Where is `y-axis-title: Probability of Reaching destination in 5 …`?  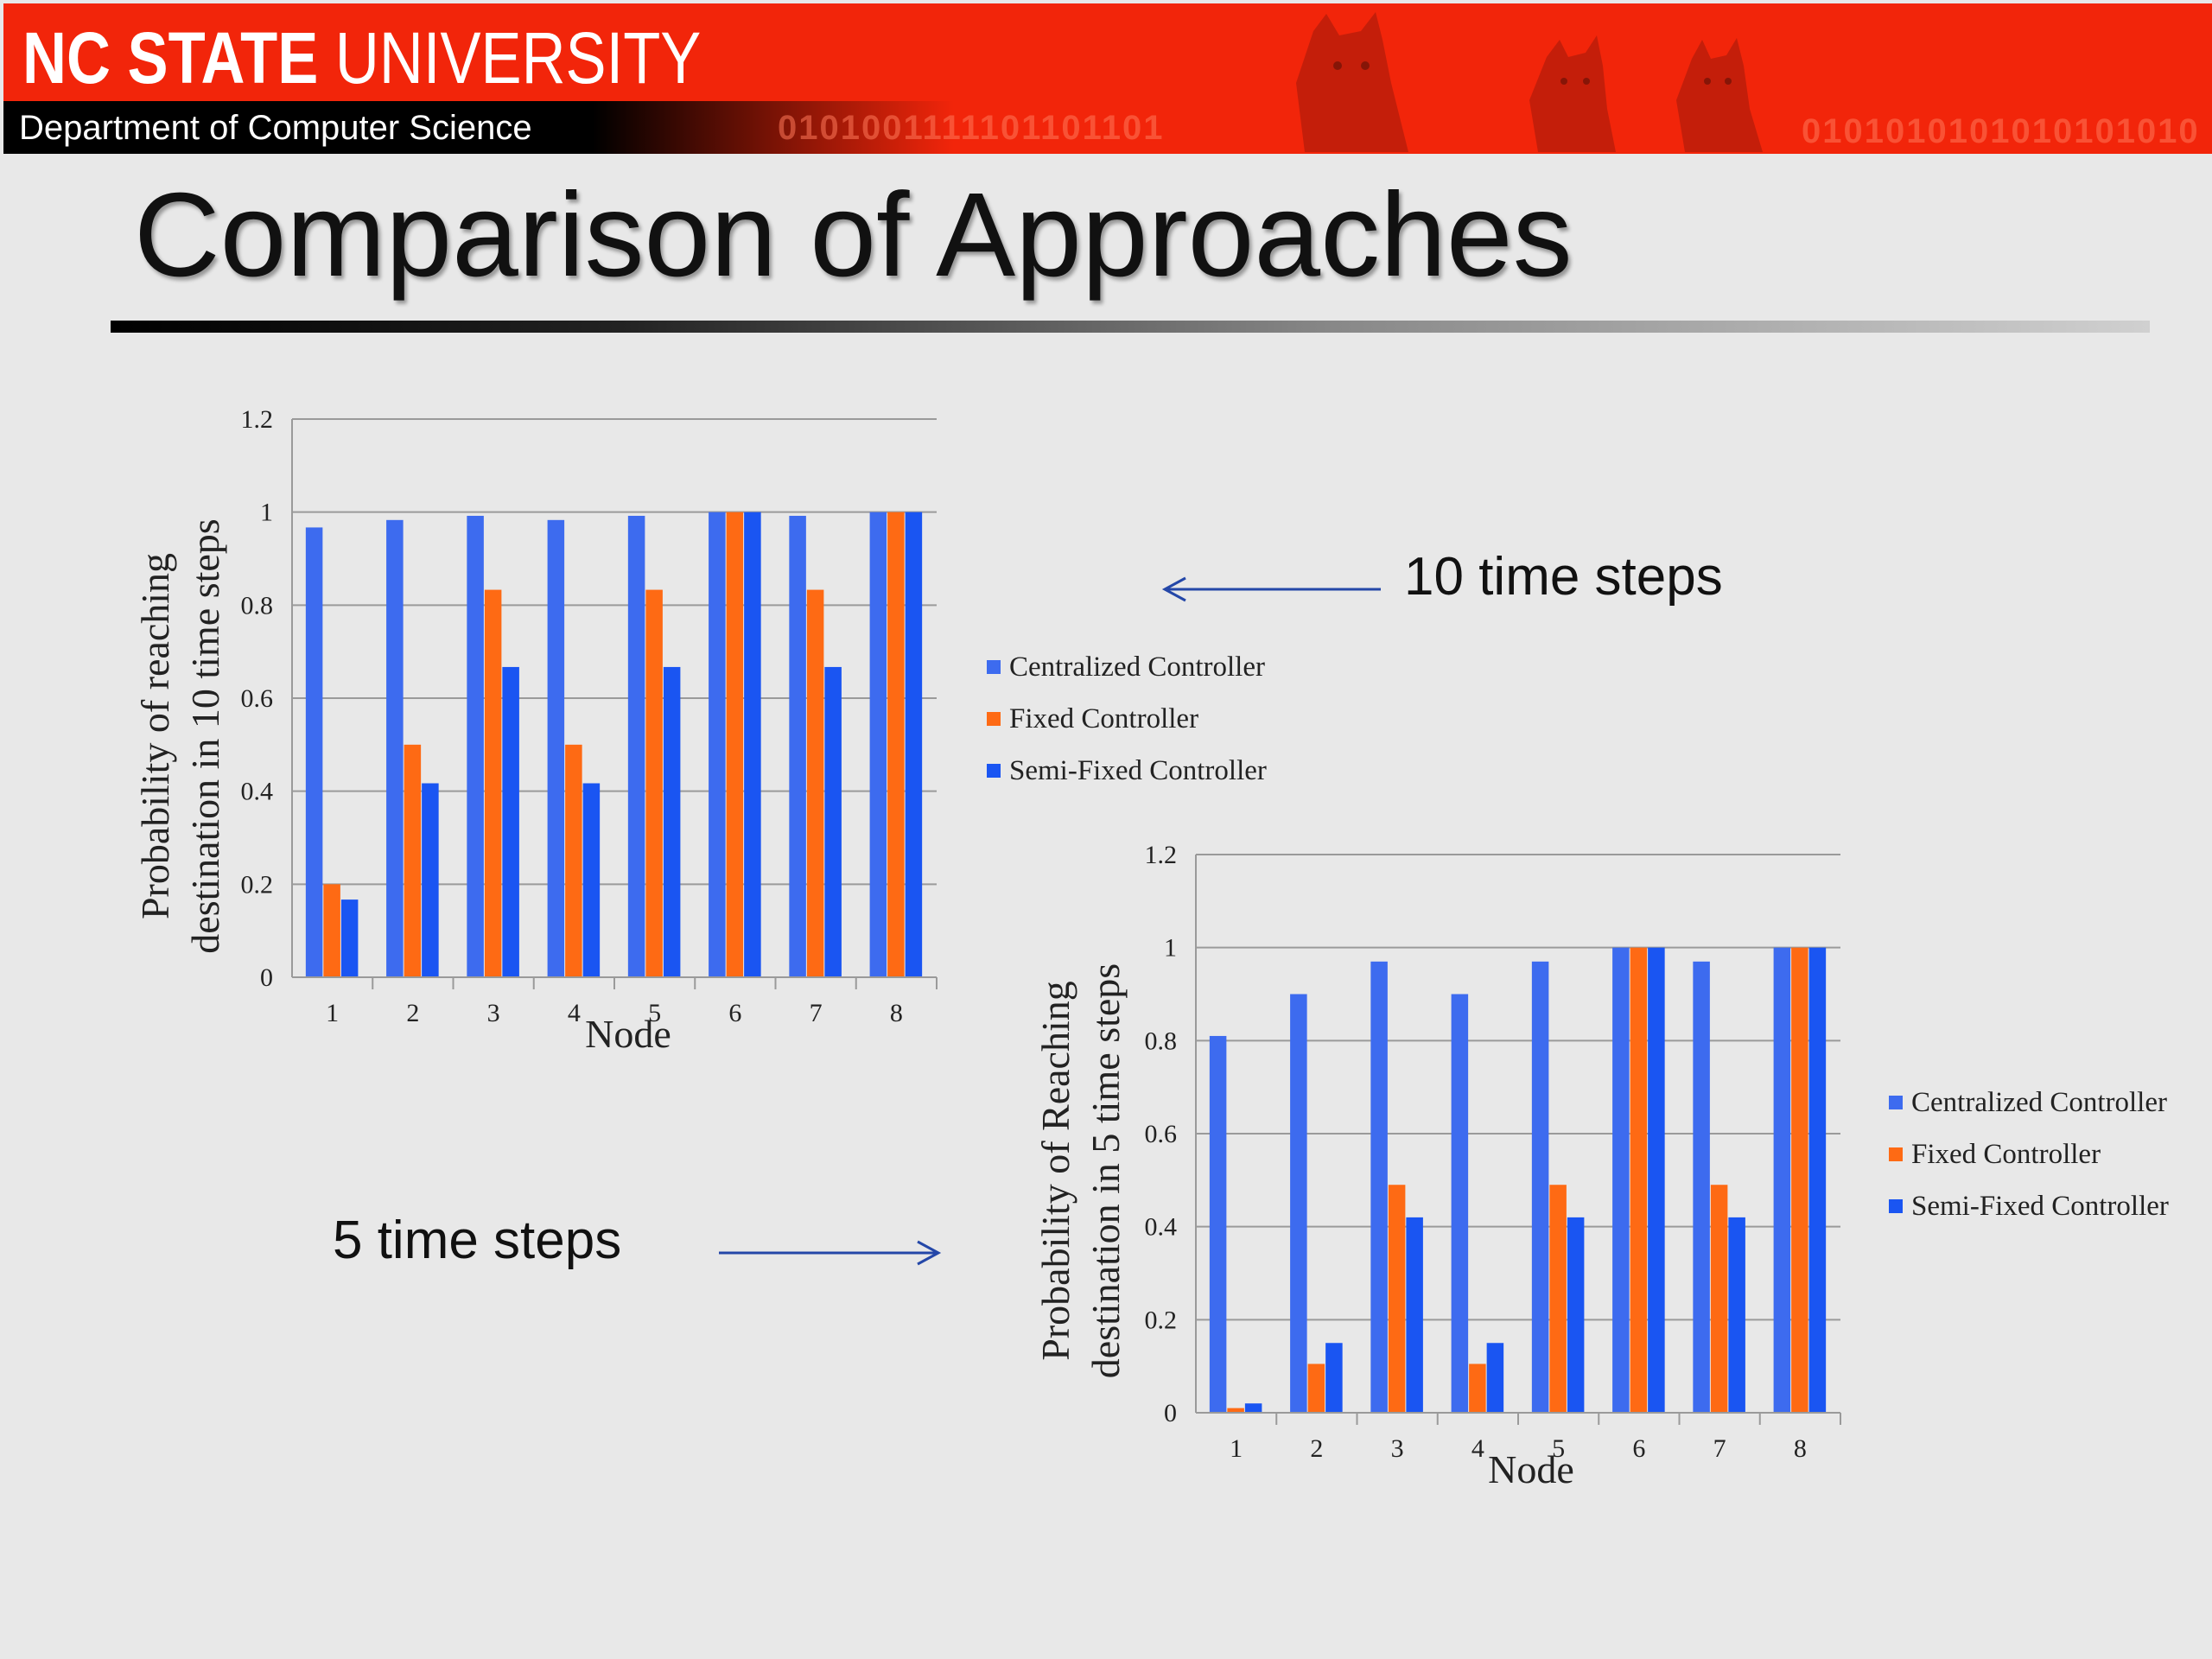 y-axis-title: Probability of Reaching destination in 5 … is located at coordinates (1080, 1170).